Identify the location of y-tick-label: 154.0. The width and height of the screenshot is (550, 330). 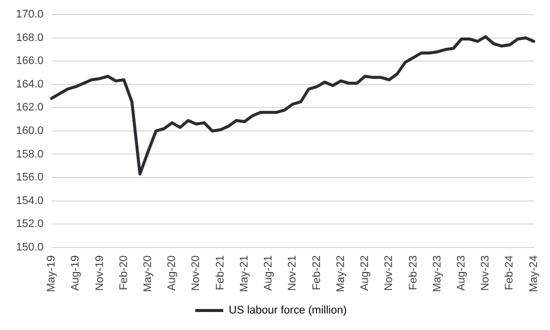
(30, 200).